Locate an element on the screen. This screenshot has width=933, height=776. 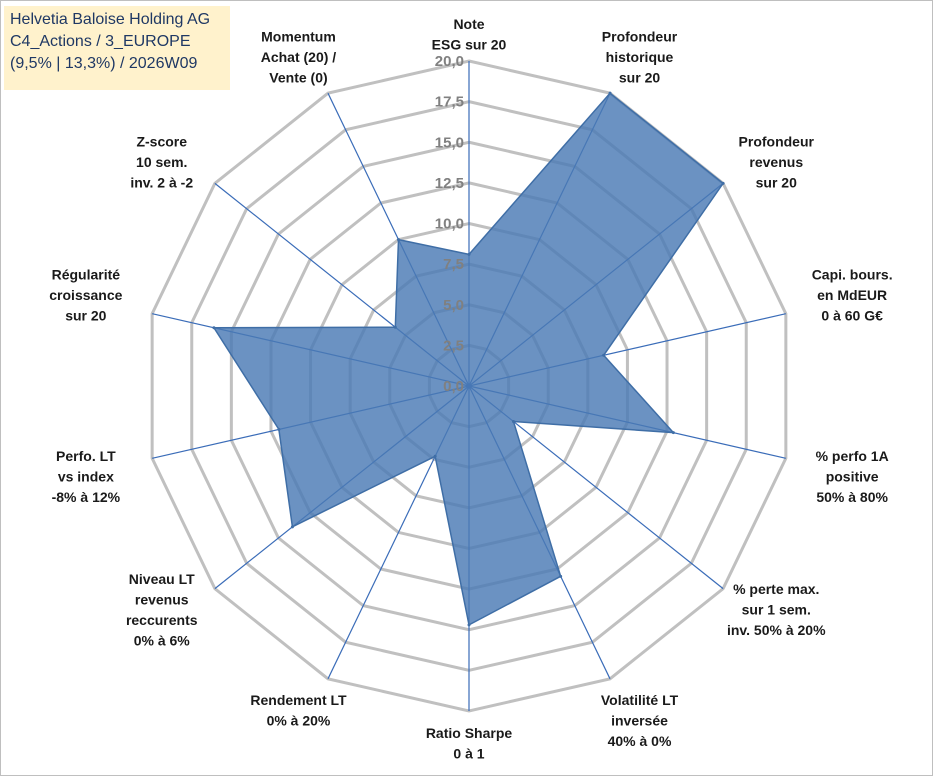
axis-label: Ratio Sharpe 0 à 1 is located at coordinates (469, 743).